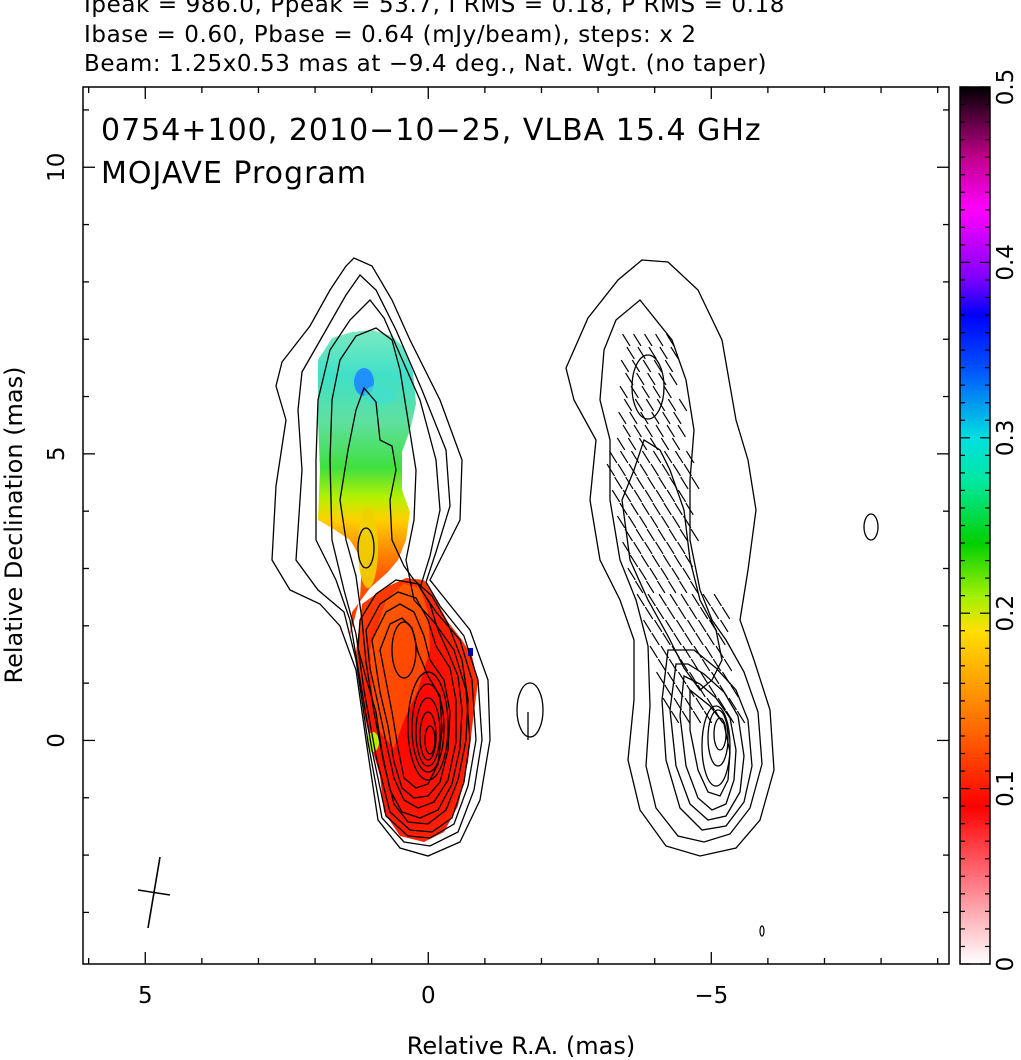 This screenshot has width=1021, height=1060. I want to click on colorbar-tick-label: 0.3, so click(1006, 438).